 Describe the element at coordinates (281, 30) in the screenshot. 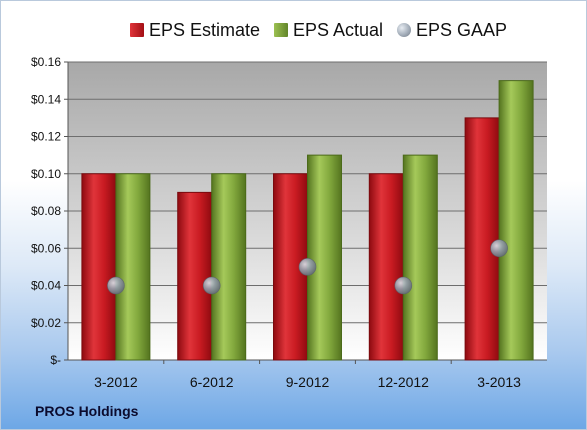

I see `legend-swatch-eps-actual` at that location.